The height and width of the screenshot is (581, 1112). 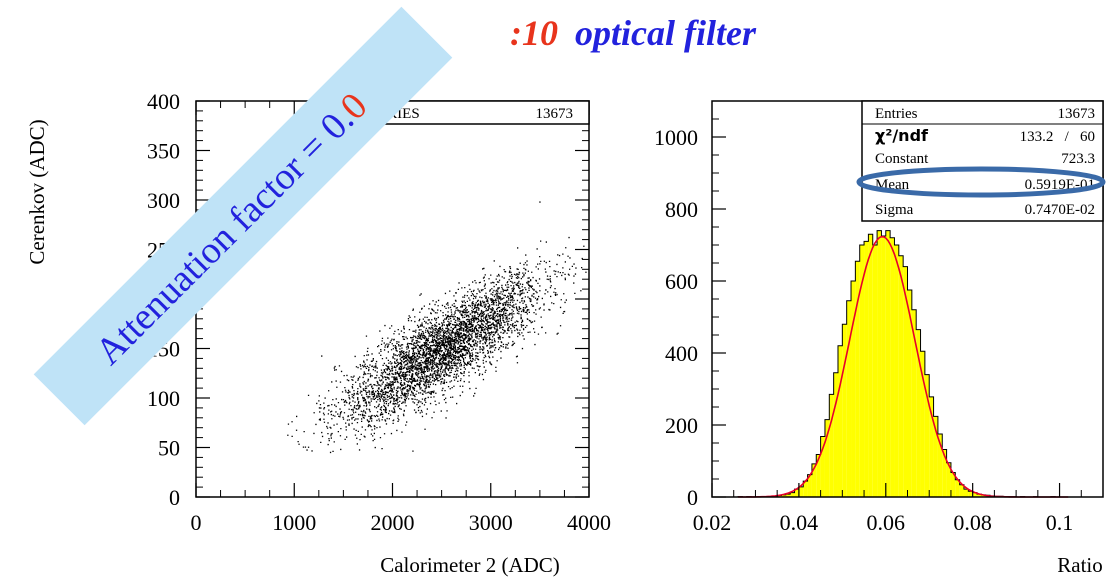 What do you see at coordinates (666, 33) in the screenshot?
I see `title-main: optical filter` at bounding box center [666, 33].